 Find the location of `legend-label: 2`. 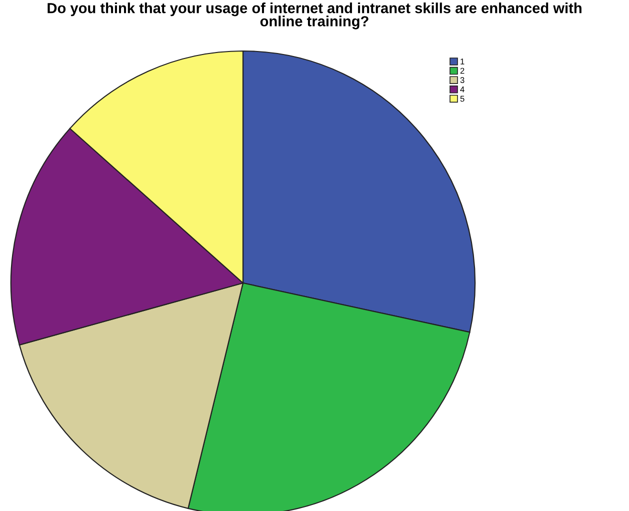

legend-label: 2 is located at coordinates (462, 71).